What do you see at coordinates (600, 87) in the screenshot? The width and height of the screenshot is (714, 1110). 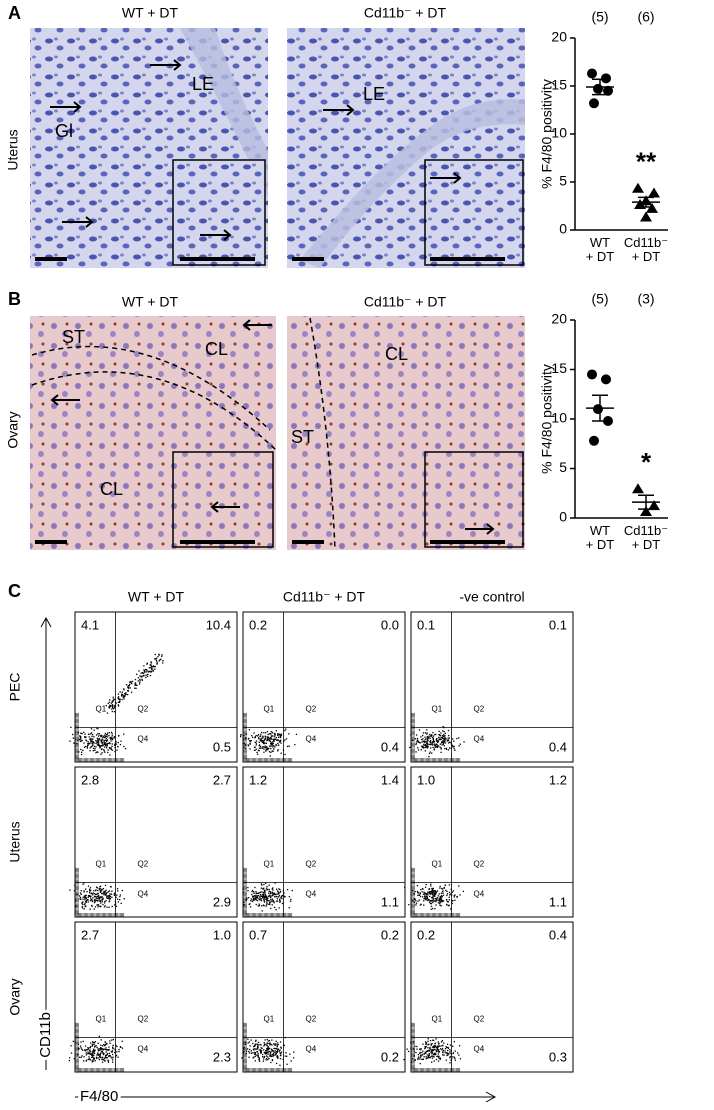 I see `error-bar` at bounding box center [600, 87].